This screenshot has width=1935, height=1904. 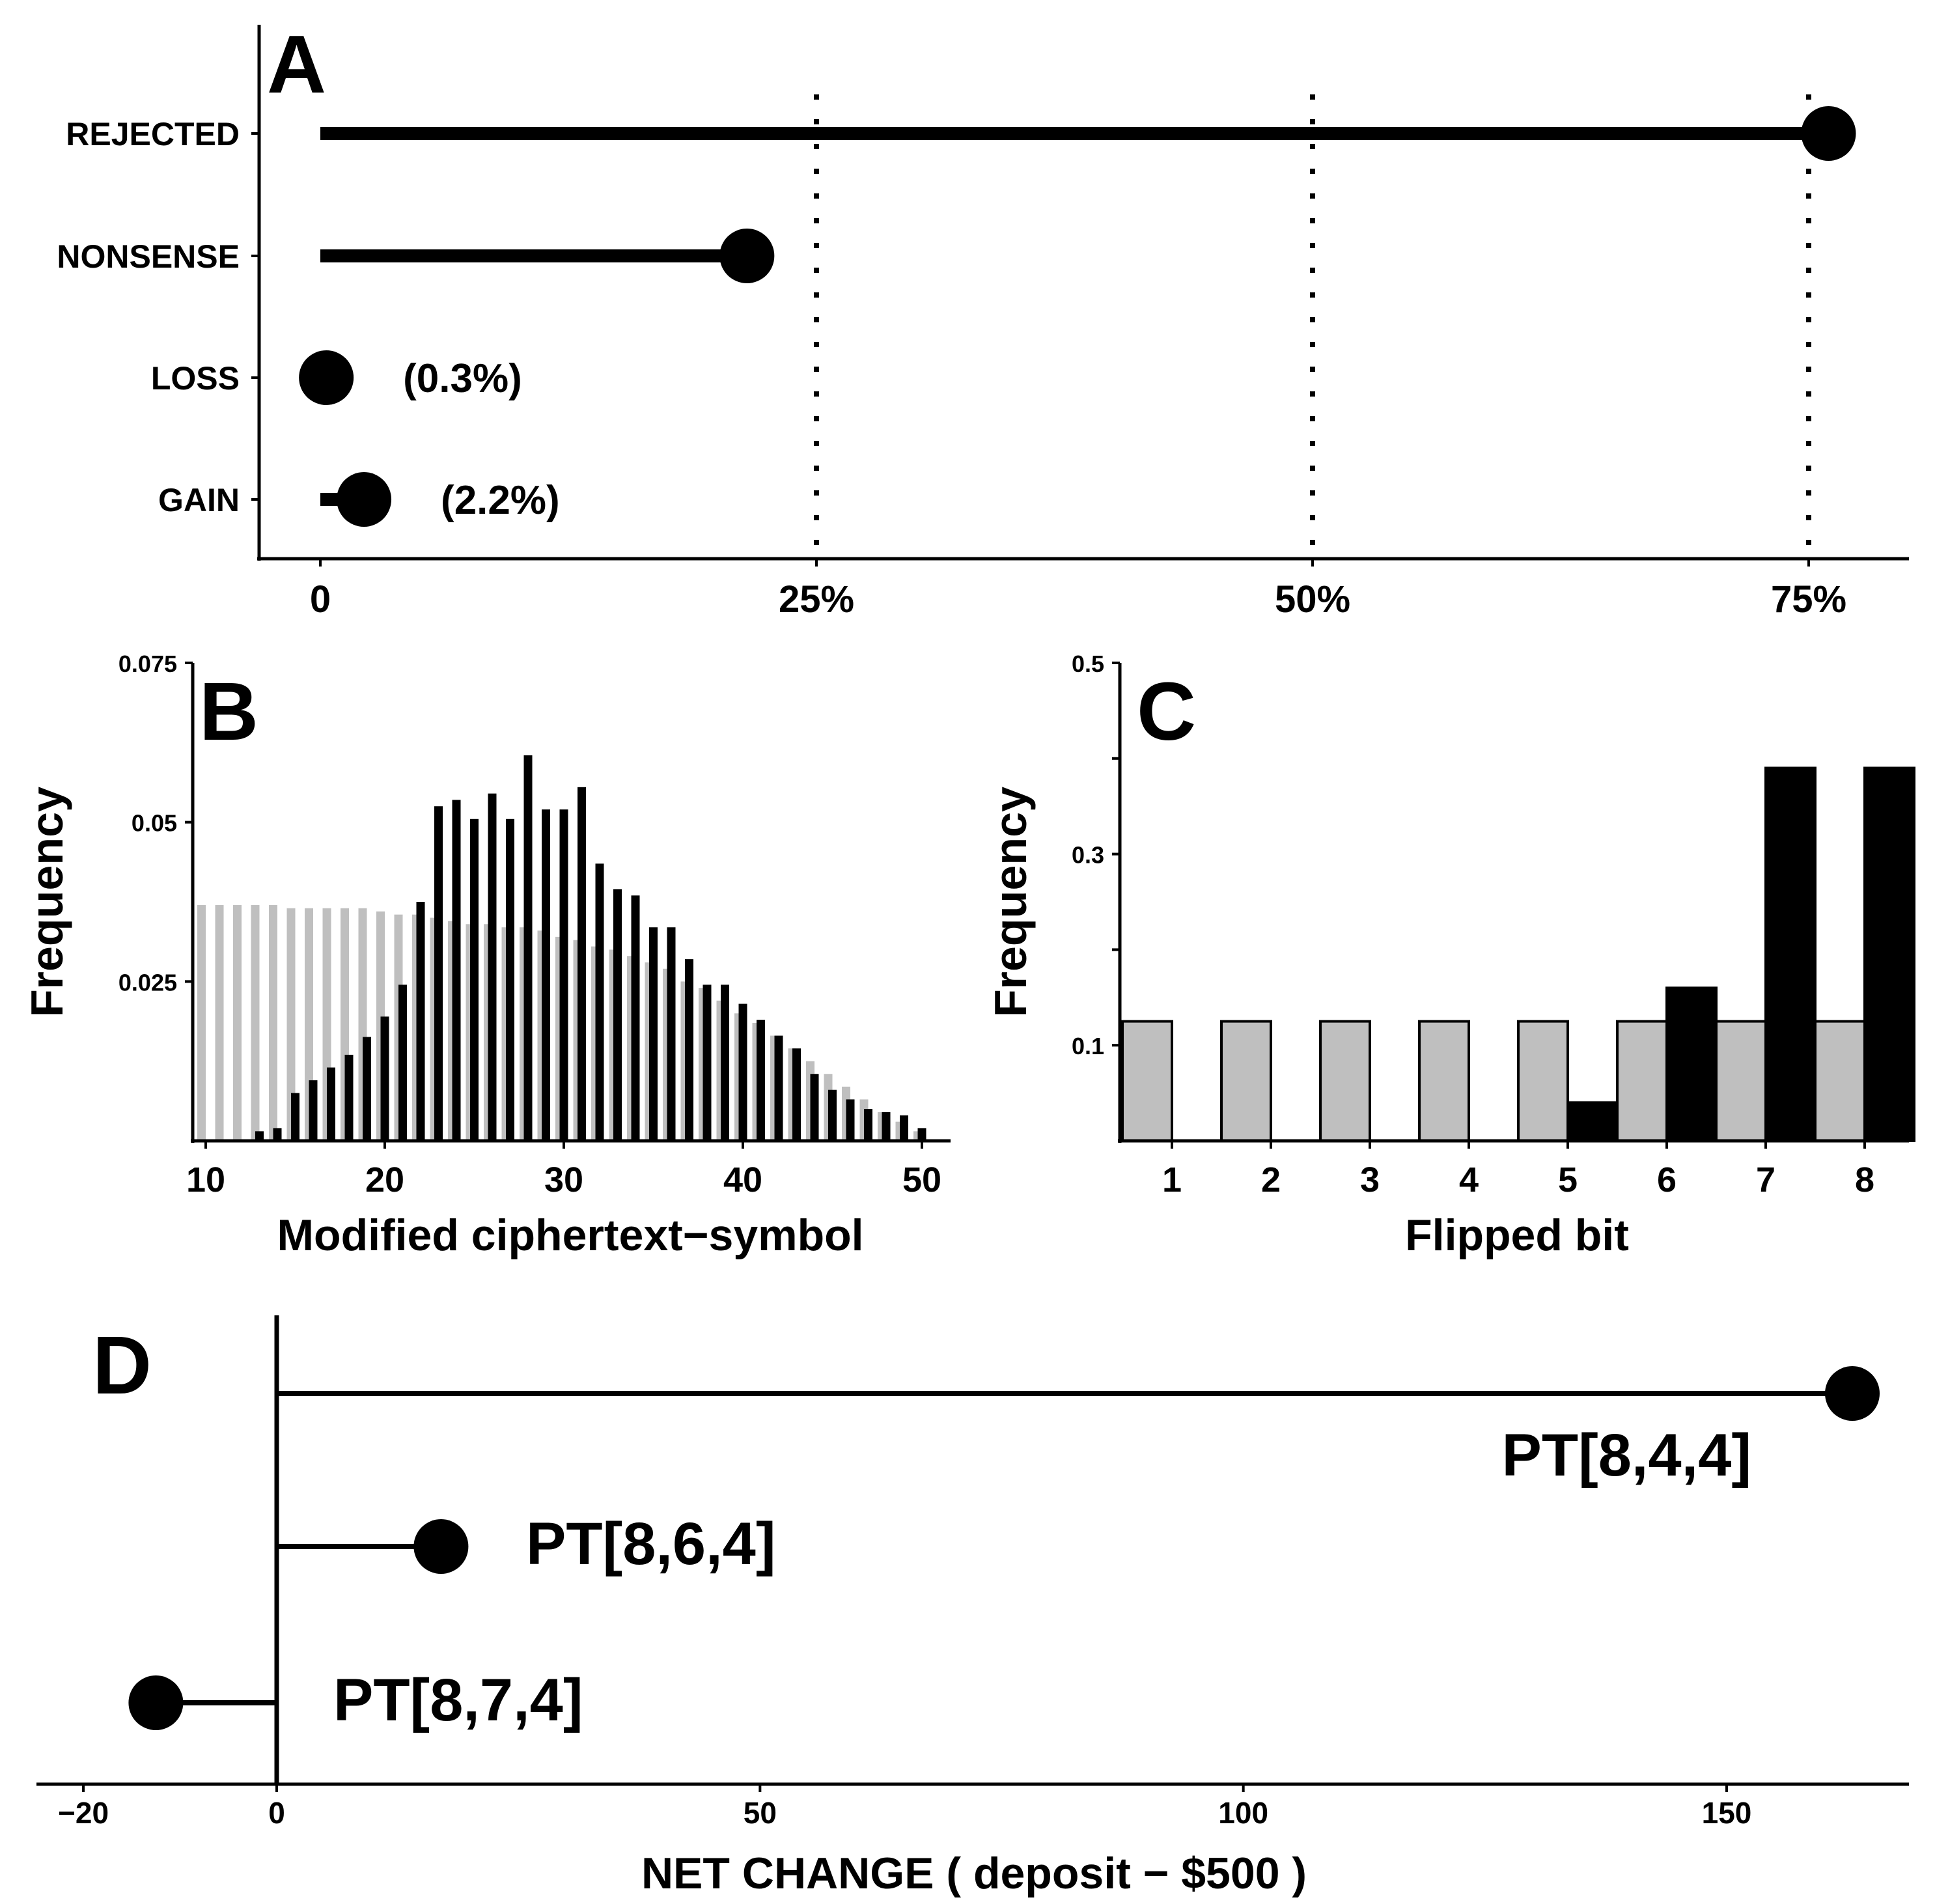 What do you see at coordinates (147, 664) in the screenshot?
I see `b-y-tick-label: 0.075` at bounding box center [147, 664].